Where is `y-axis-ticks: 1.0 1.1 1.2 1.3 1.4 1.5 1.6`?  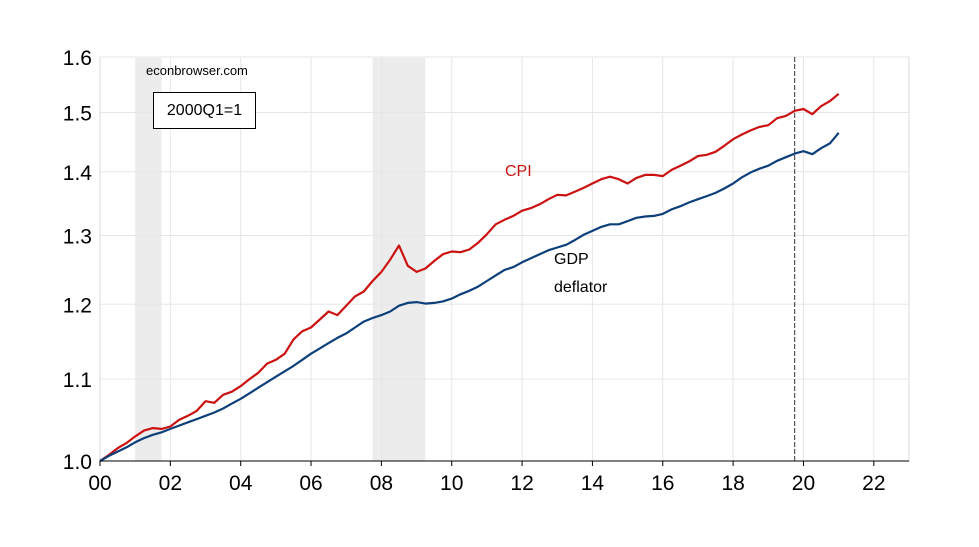
y-axis-ticks: 1.0 1.1 1.2 1.3 1.4 1.5 1.6 is located at coordinates (78, 260).